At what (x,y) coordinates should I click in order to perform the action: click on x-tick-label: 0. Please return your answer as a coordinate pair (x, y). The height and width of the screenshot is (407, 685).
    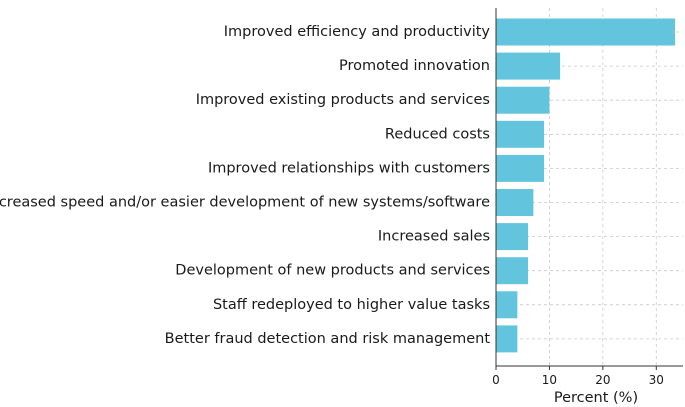
    Looking at the image, I should click on (496, 380).